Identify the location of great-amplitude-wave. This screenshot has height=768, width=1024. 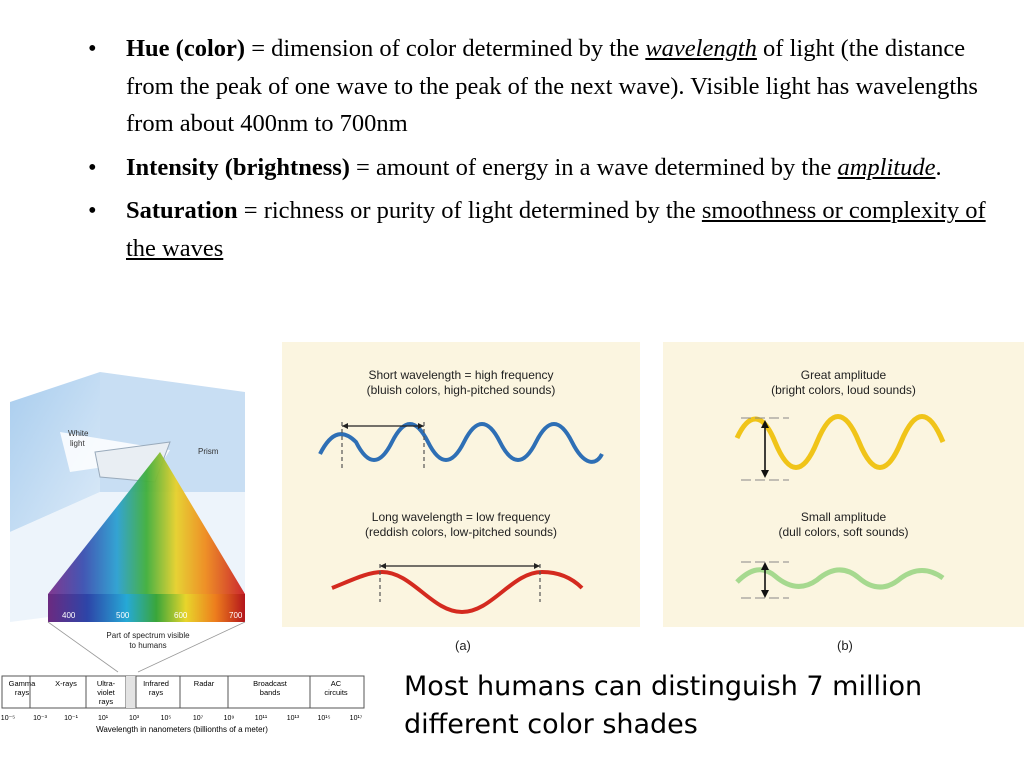
(840, 442).